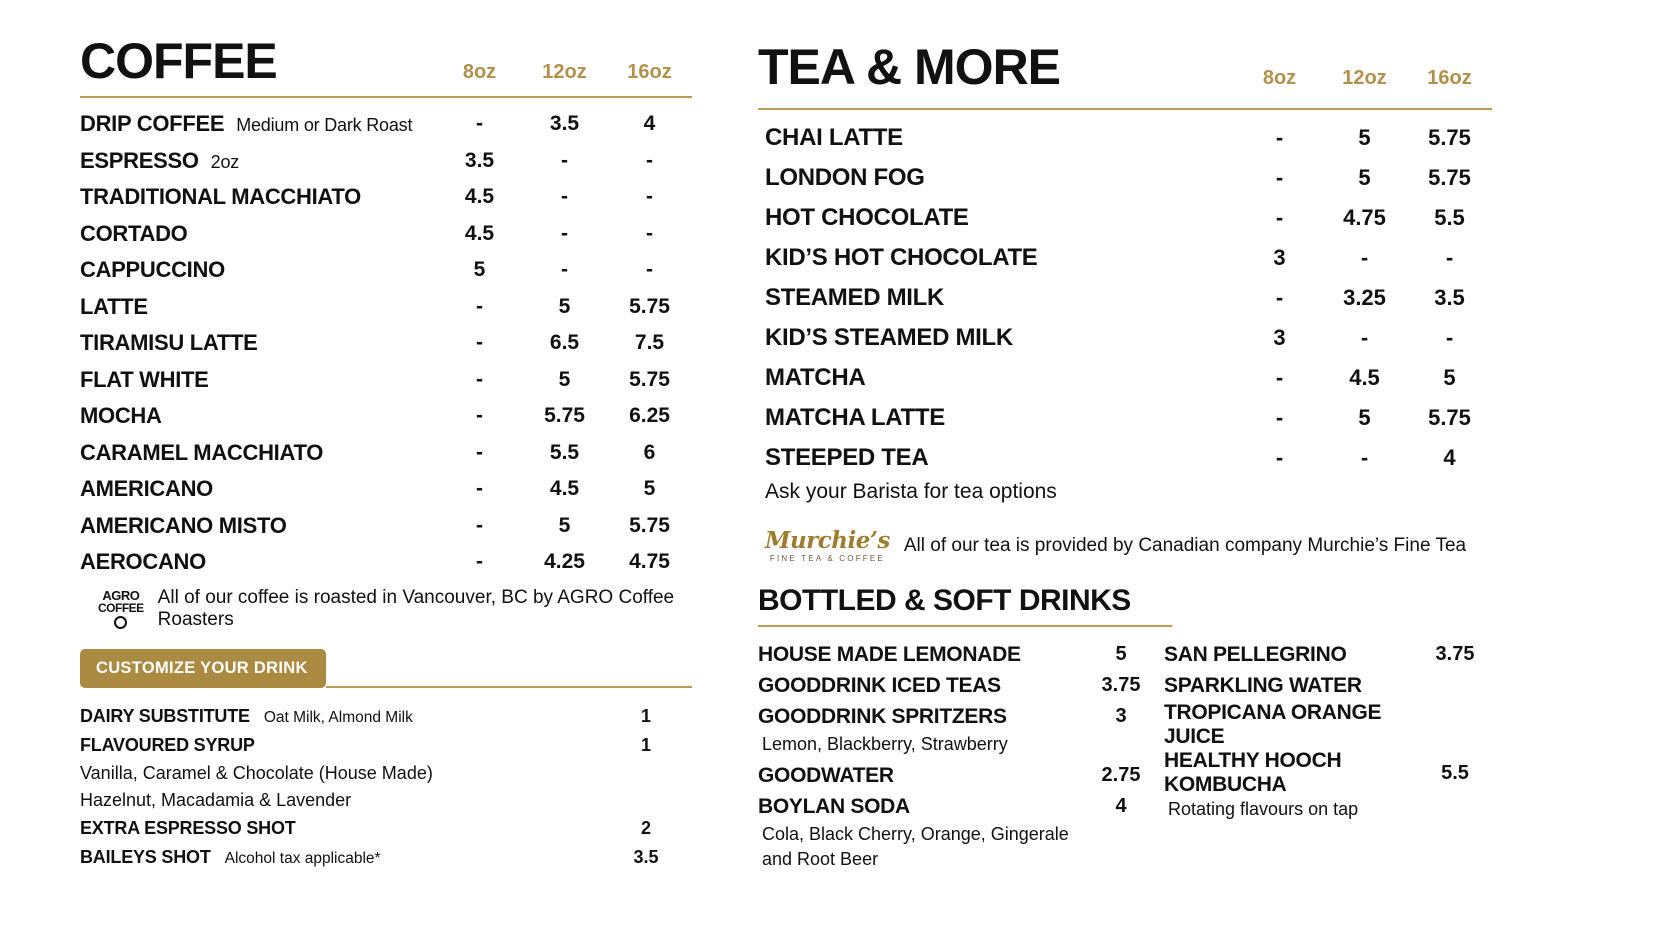 Image resolution: width=1680 pixels, height=945 pixels. I want to click on menu-item-row: LONDON FOG - 5 5.75, so click(1125, 178).